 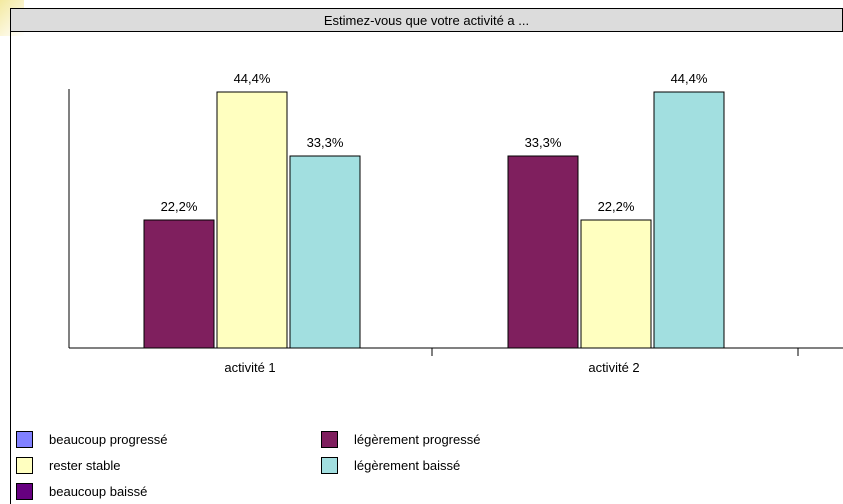 I want to click on legend-item-beaucoup-baisse: beaucoup baissé, so click(x=81, y=491).